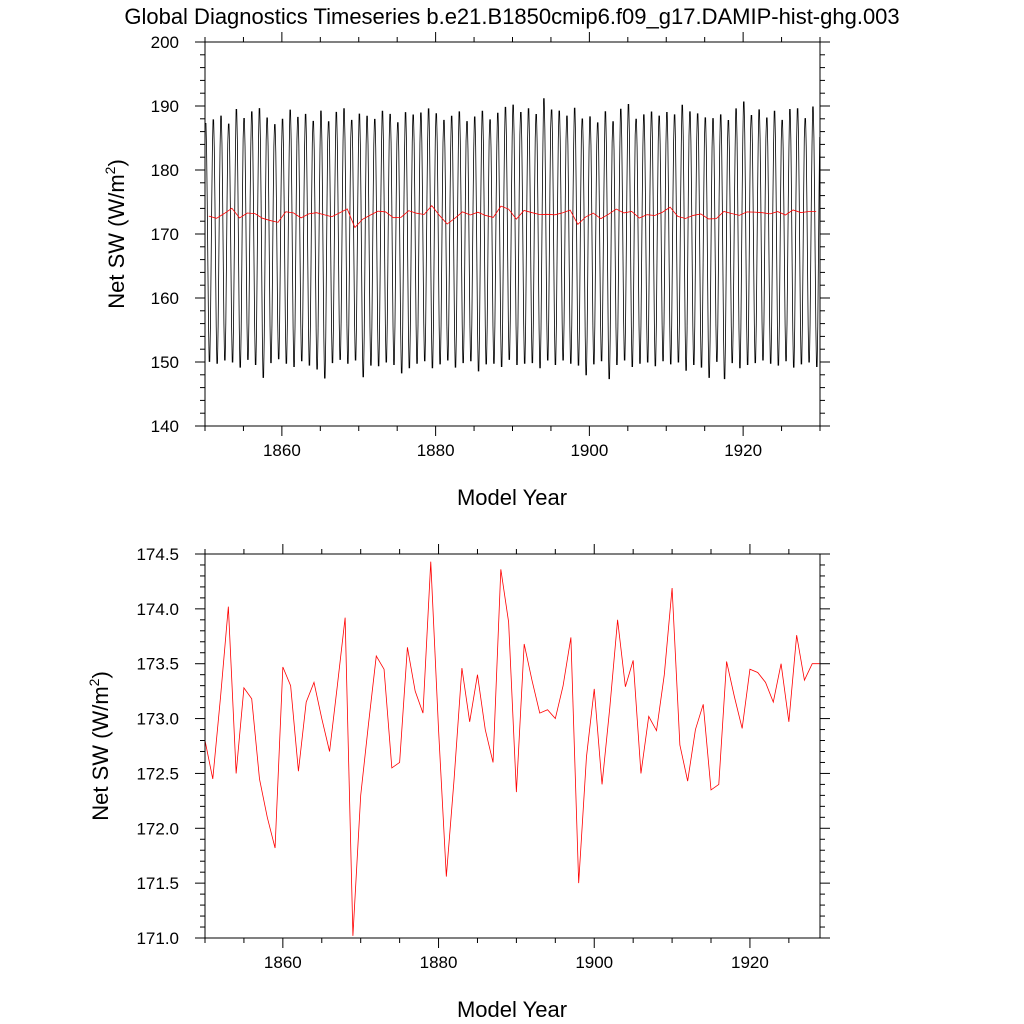 The width and height of the screenshot is (1024, 1024). I want to click on top-y-tick-label: 180, so click(165, 170).